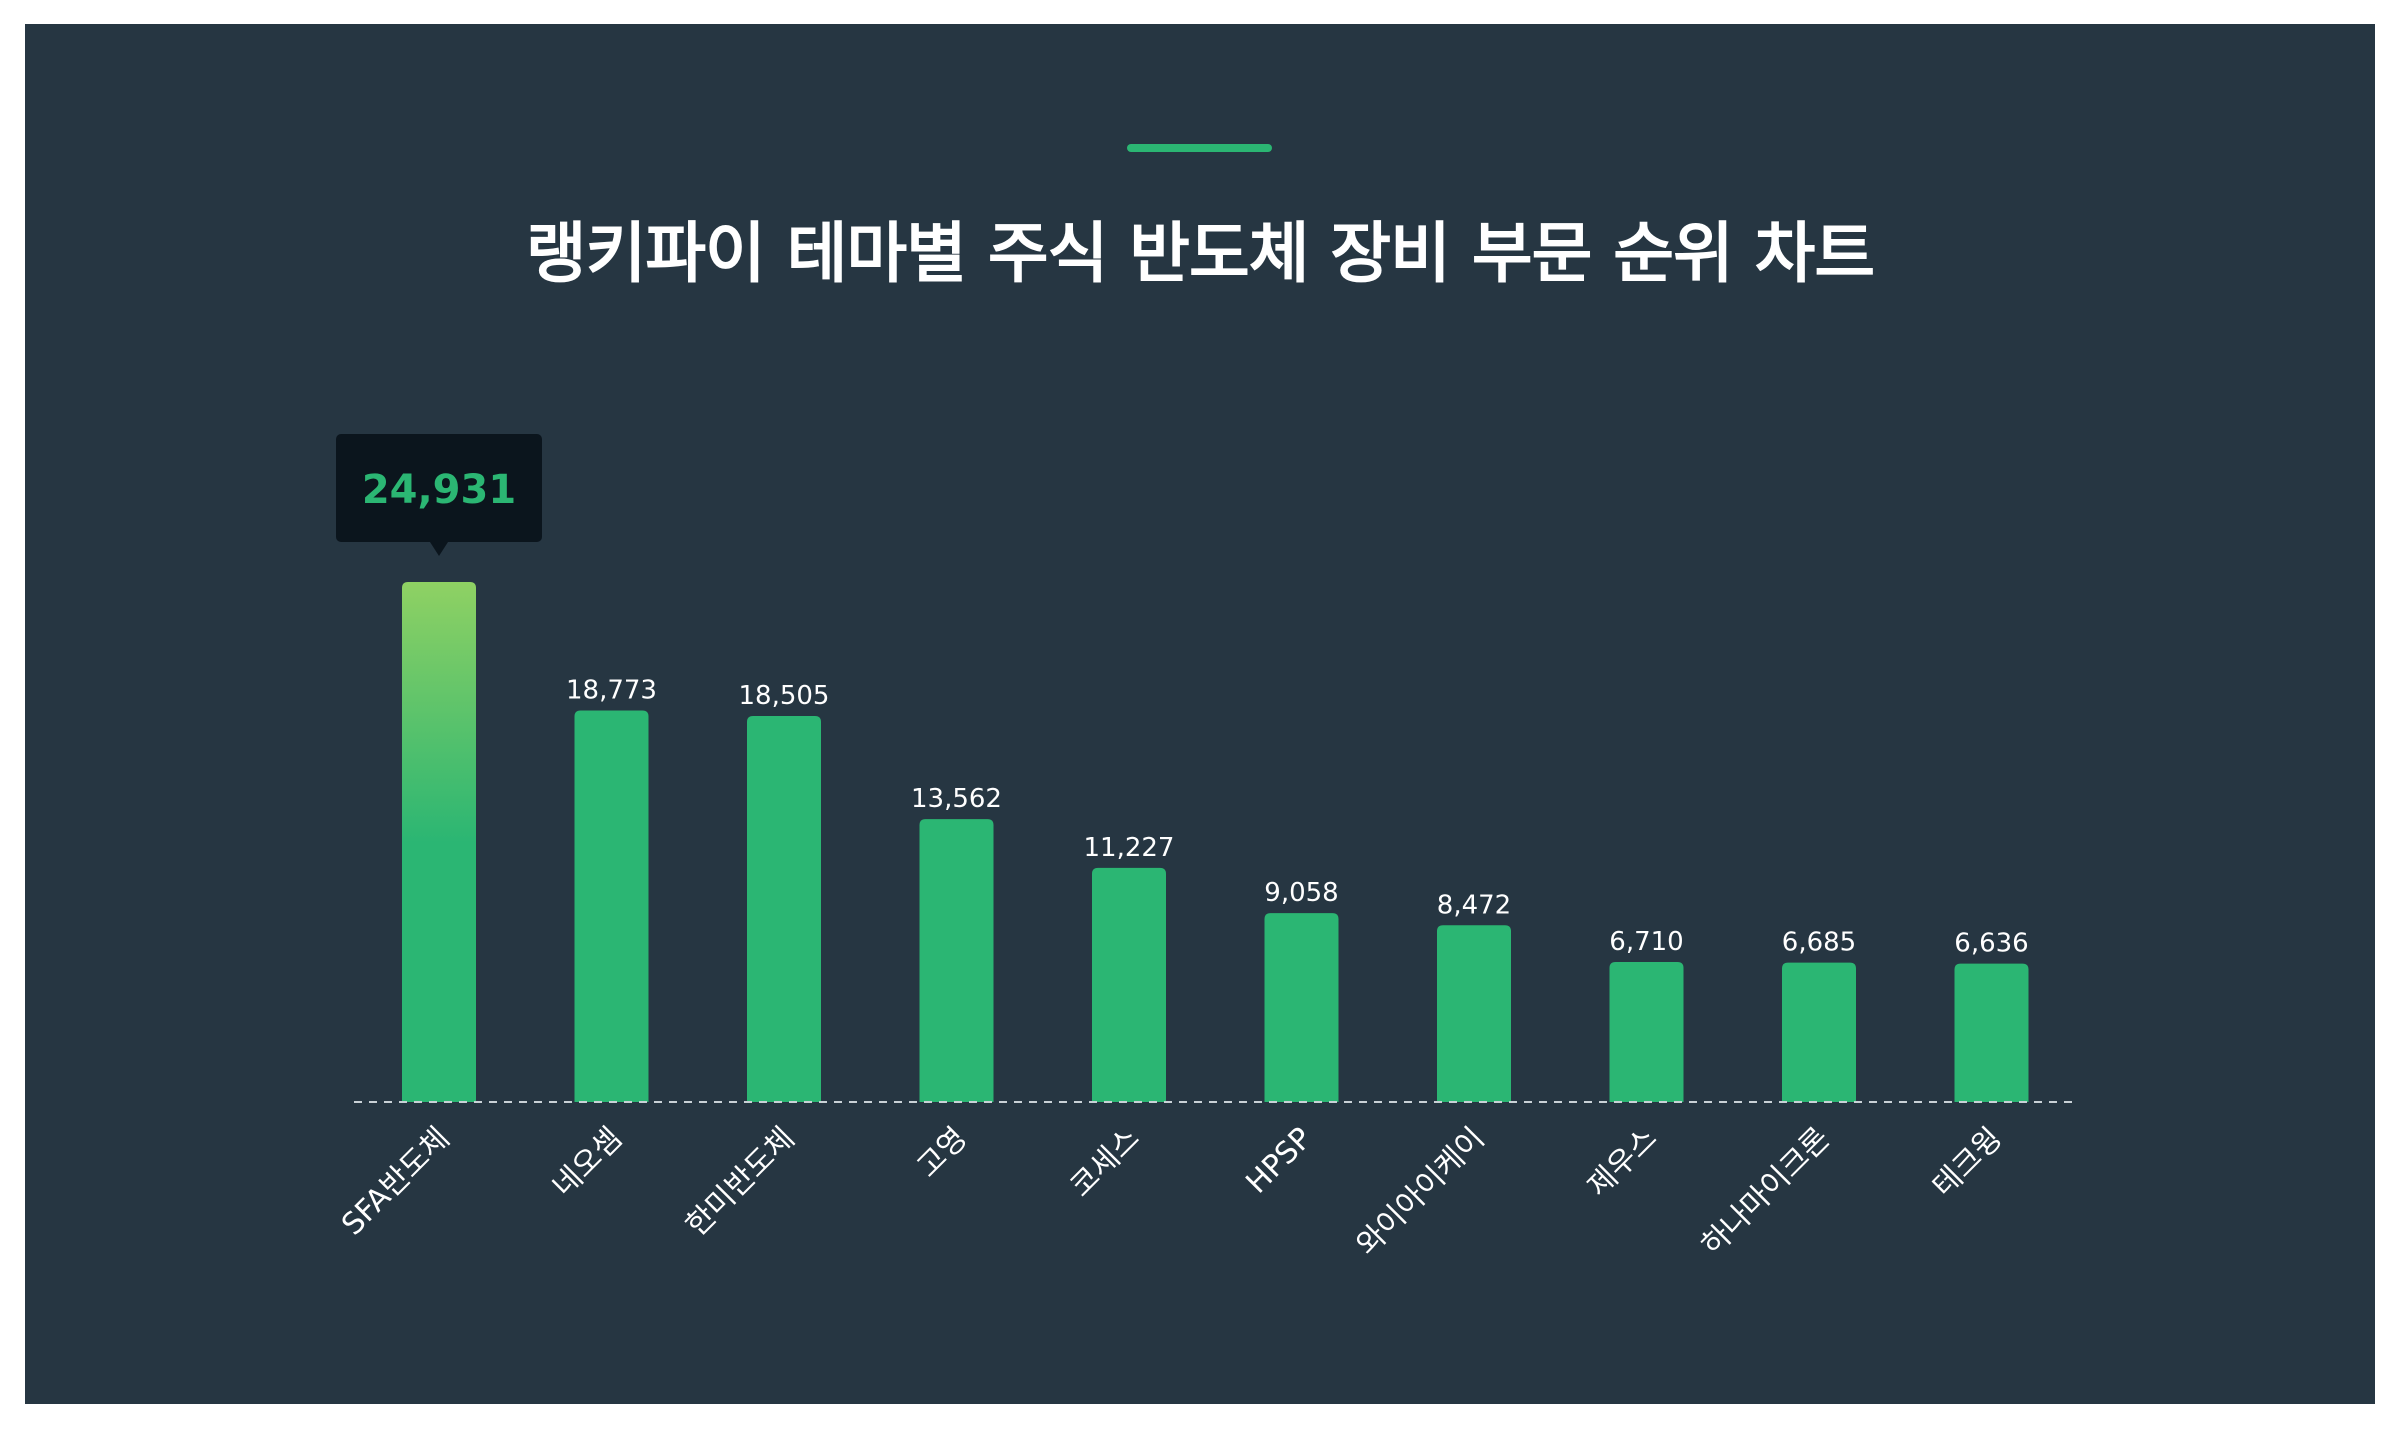 This screenshot has height=1440, width=2400. I want to click on bar-value-label: 9,058, so click(1301, 893).